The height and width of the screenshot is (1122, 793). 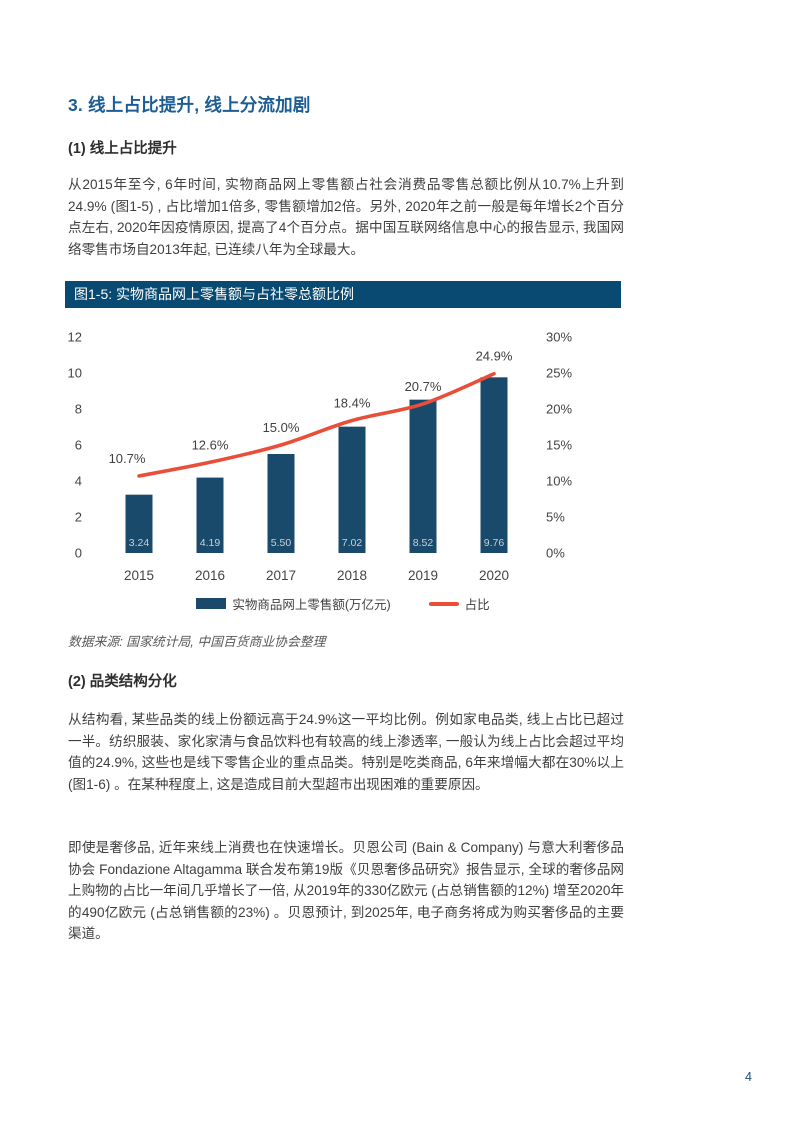 I want to click on x-category-label: 2016, so click(x=210, y=575).